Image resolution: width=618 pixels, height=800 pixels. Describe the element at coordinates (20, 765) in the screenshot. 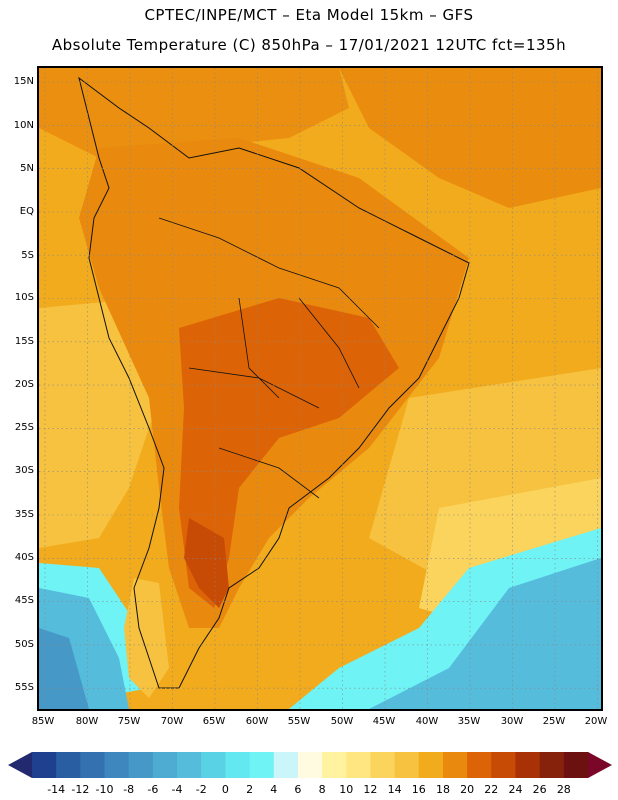

I see `colorbar-low-arrow` at that location.